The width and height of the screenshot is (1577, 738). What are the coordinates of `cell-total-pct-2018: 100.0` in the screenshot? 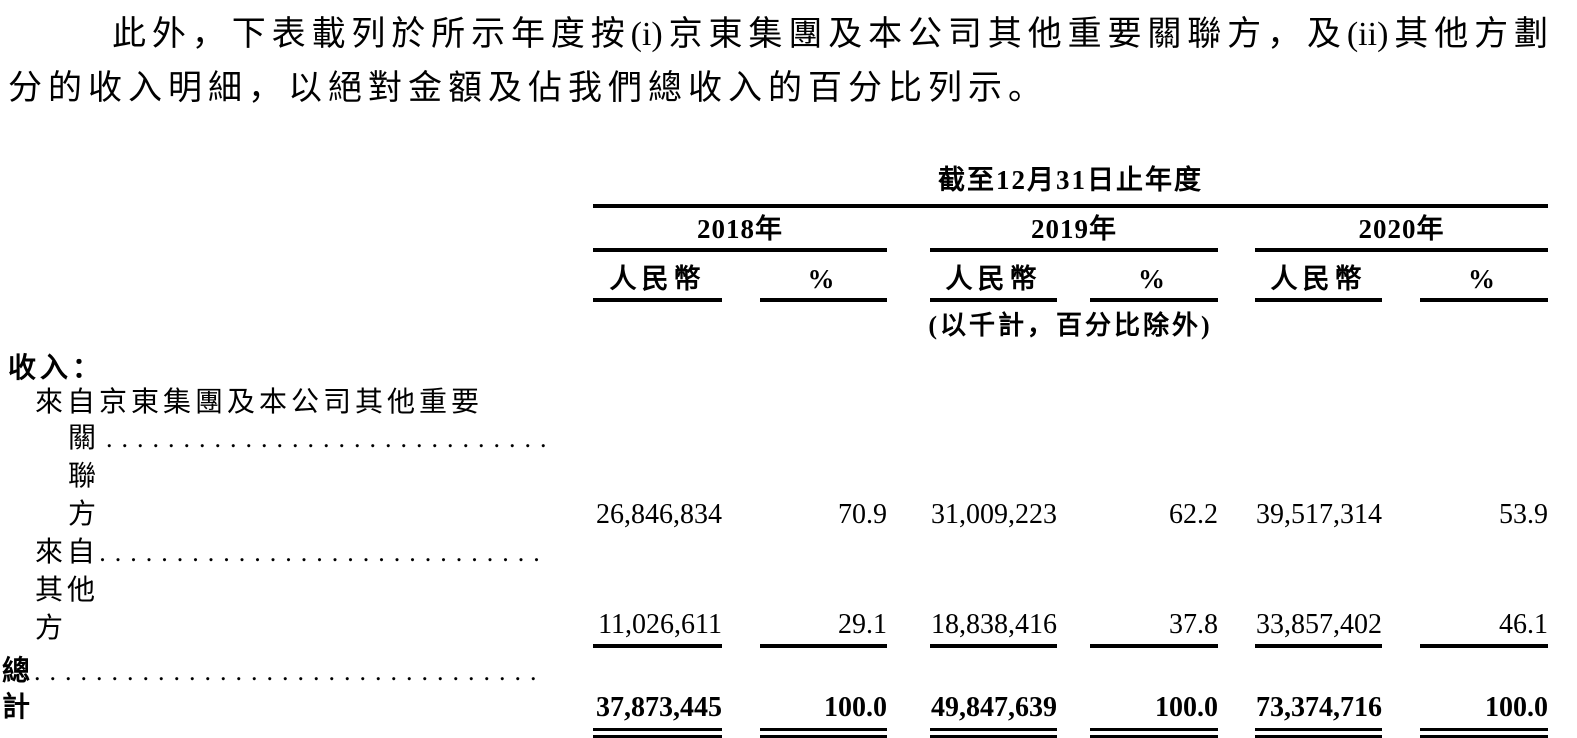 It's located at (855, 707).